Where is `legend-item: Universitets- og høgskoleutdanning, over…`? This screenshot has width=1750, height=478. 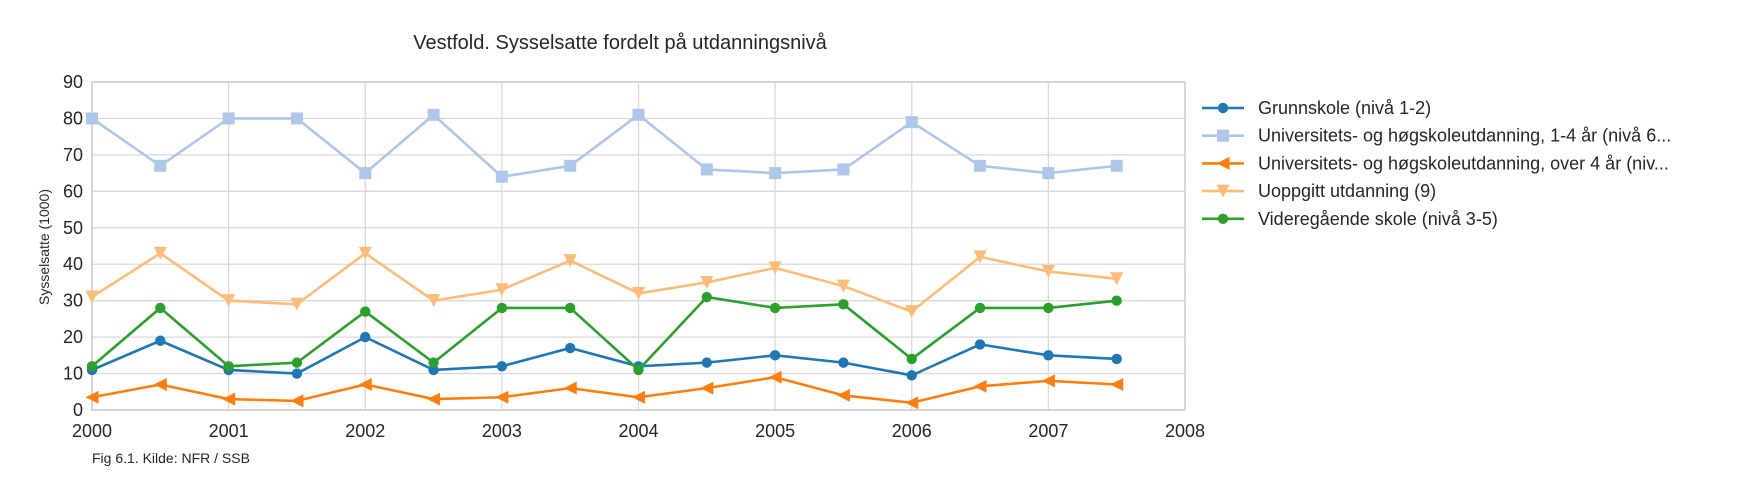 legend-item: Universitets- og høgskoleutdanning, over… is located at coordinates (1435, 163).